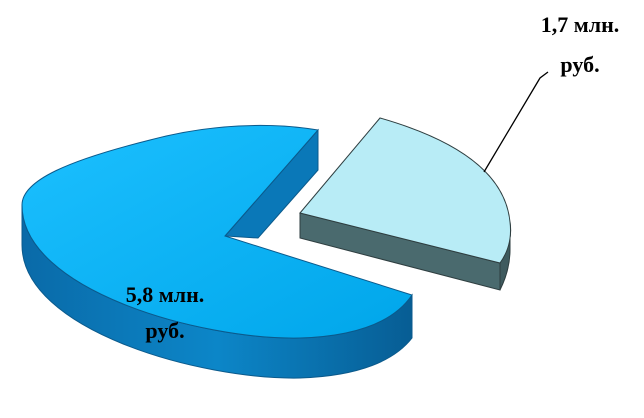 Image resolution: width=644 pixels, height=418 pixels. What do you see at coordinates (580, 24) in the screenshot?
I see `pie-label-small-line1: 1,7 млн.` at bounding box center [580, 24].